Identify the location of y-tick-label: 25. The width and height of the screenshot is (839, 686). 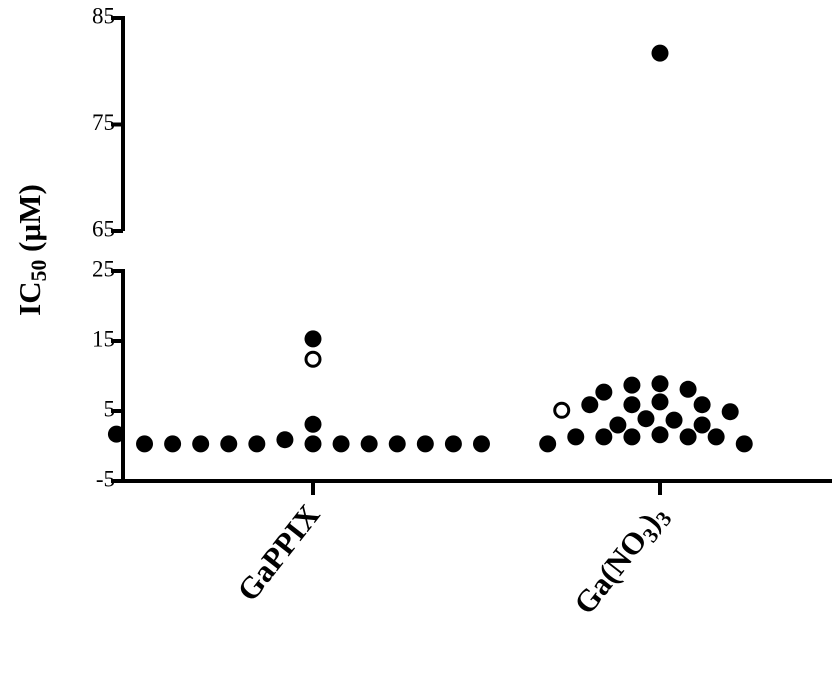
(103, 268).